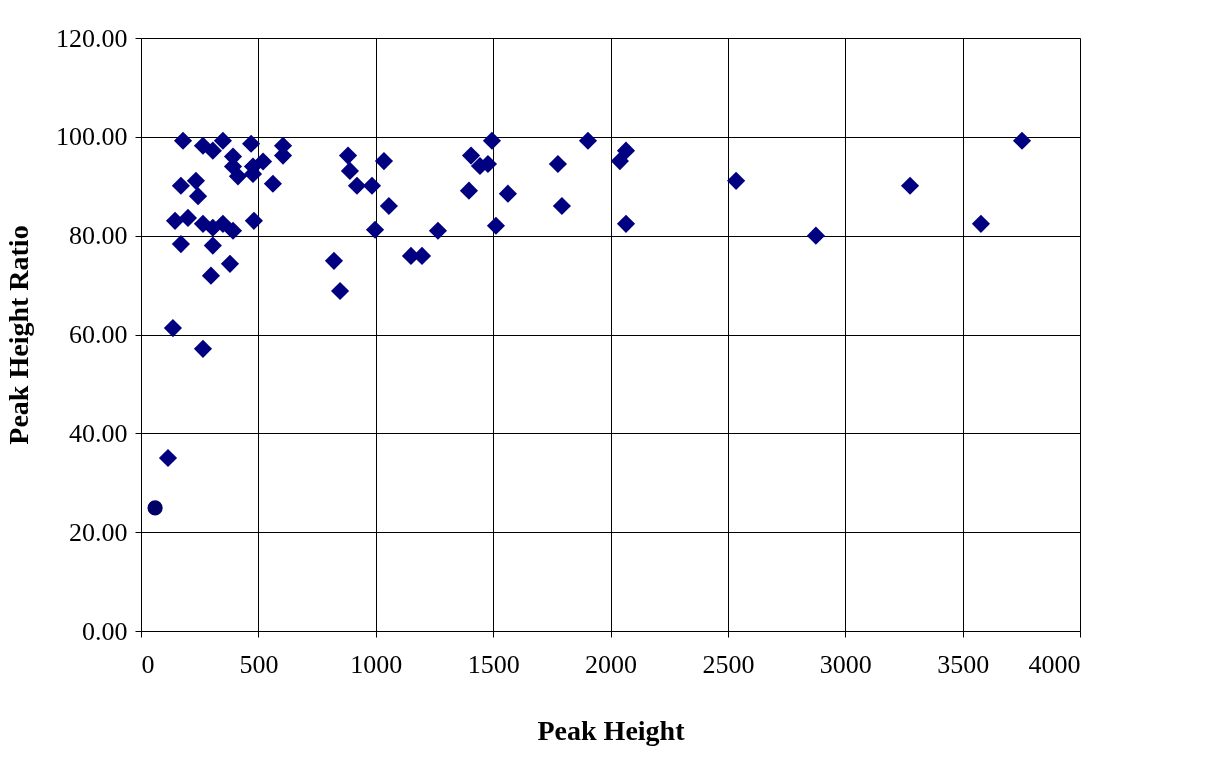  I want to click on x-tick-label: 500, so click(259, 664).